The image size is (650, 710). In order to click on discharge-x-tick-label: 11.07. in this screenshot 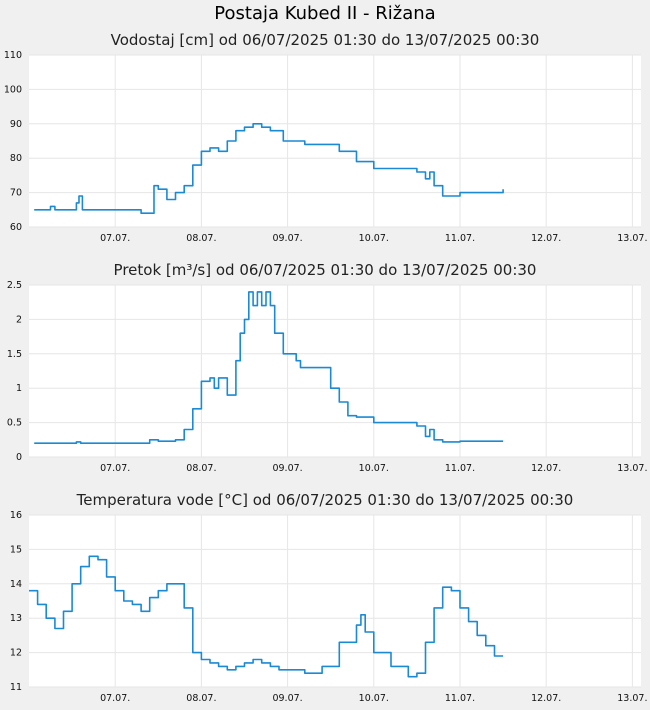, I will do `click(460, 468)`.